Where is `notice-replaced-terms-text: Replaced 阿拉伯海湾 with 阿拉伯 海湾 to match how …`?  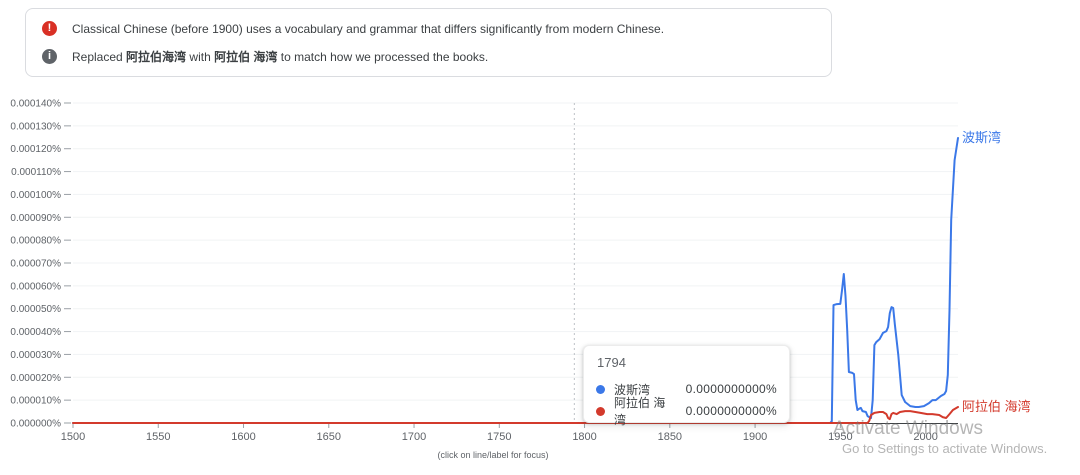 notice-replaced-terms-text: Replaced 阿拉伯海湾 with 阿拉伯 海湾 to match how … is located at coordinates (280, 56).